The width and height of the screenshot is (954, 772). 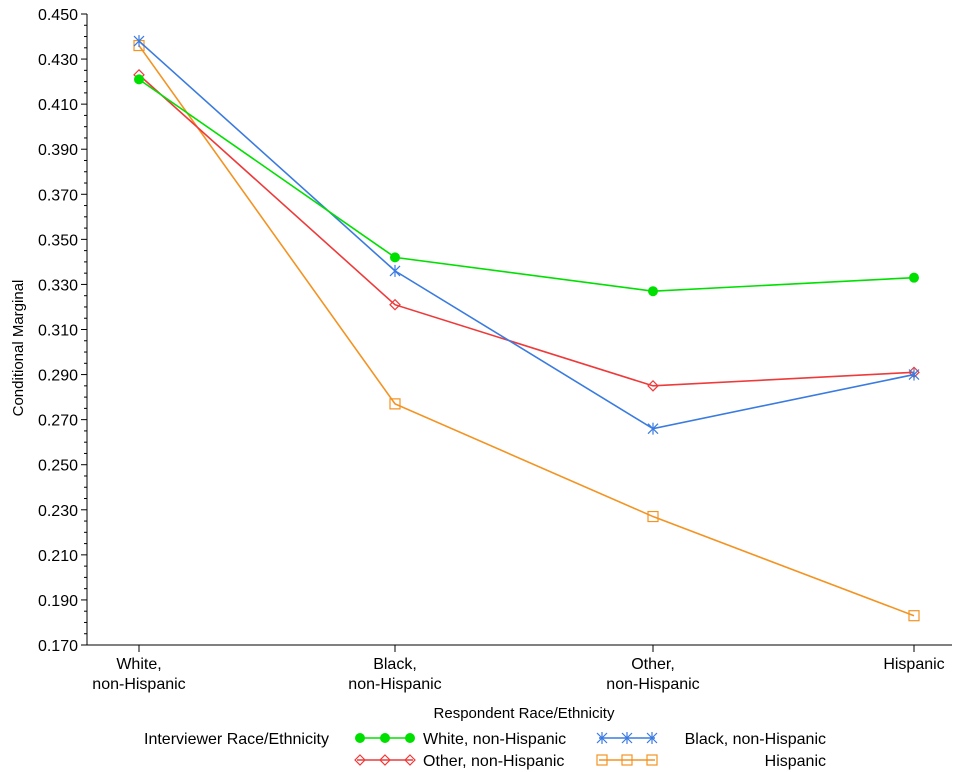 What do you see at coordinates (18, 348) in the screenshot?
I see `y-axis-title: Conditional Marginal` at bounding box center [18, 348].